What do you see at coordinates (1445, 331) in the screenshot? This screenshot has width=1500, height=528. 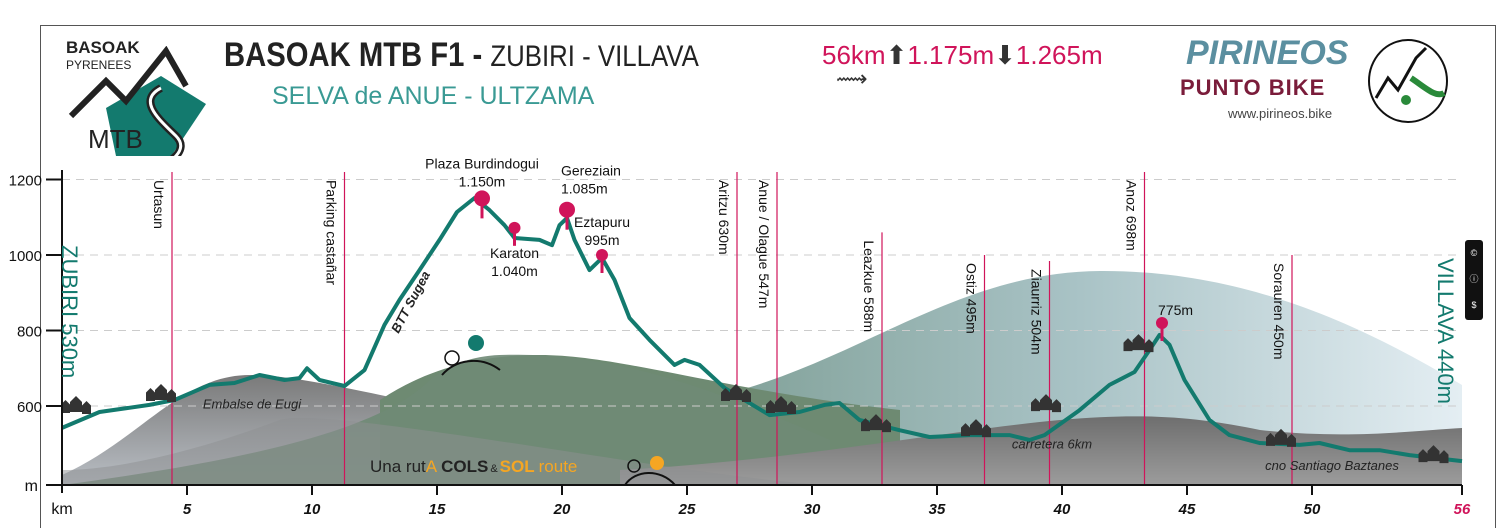 I see `end-label: VILLAVA 440m` at bounding box center [1445, 331].